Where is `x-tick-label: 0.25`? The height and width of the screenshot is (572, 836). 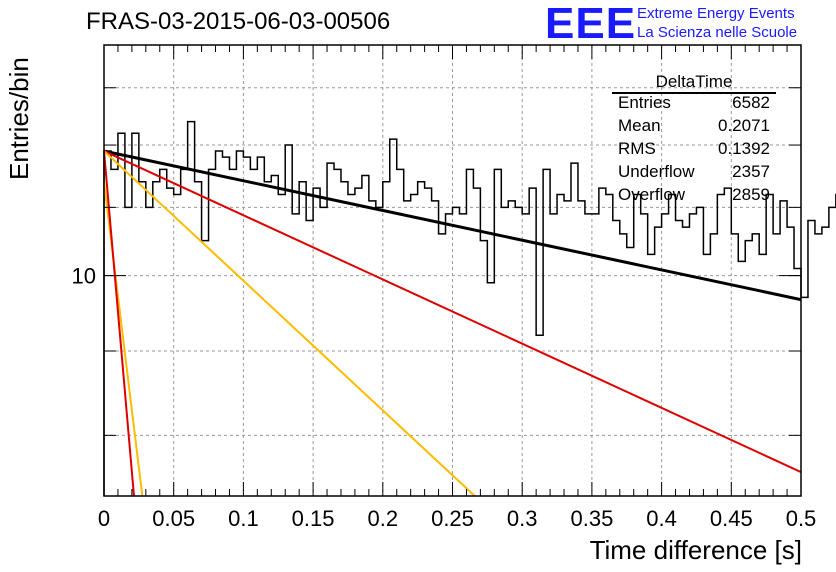 x-tick-label: 0.25 is located at coordinates (452, 518).